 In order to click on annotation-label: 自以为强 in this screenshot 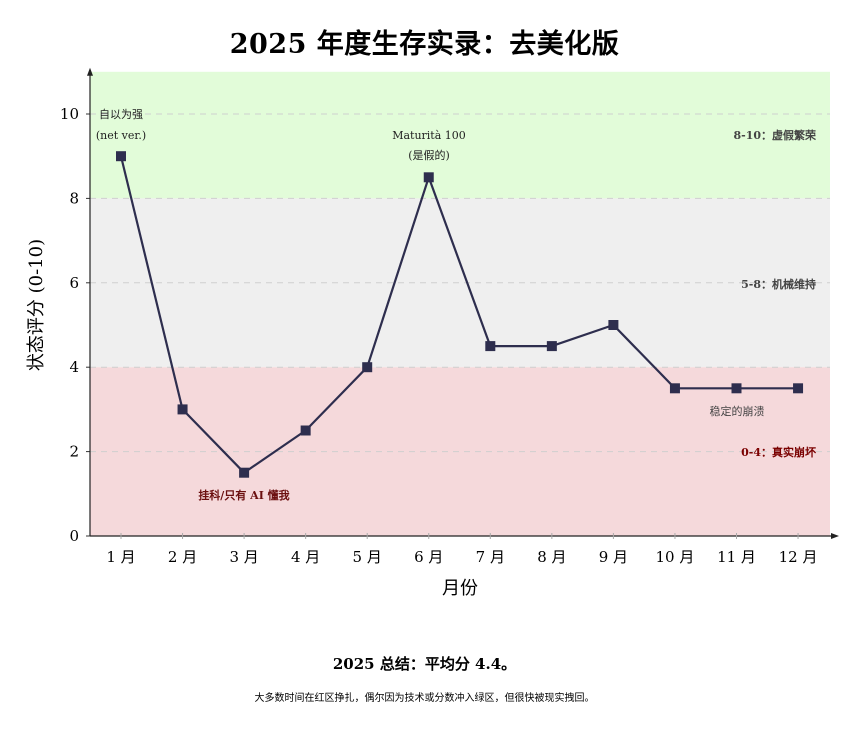, I will do `click(121, 114)`.